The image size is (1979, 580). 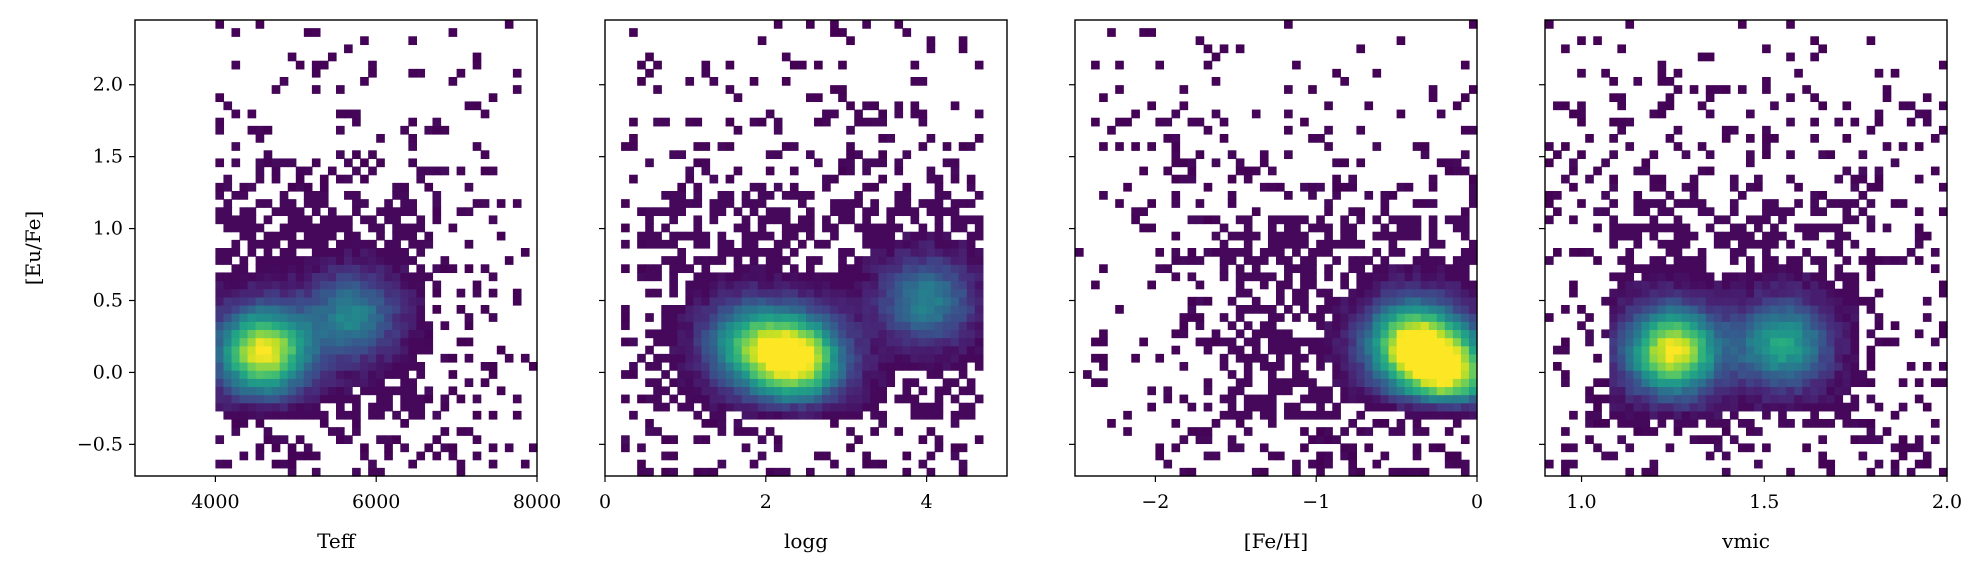 I want to click on y-axis-label: [Eu/Fe], so click(x=33, y=248).